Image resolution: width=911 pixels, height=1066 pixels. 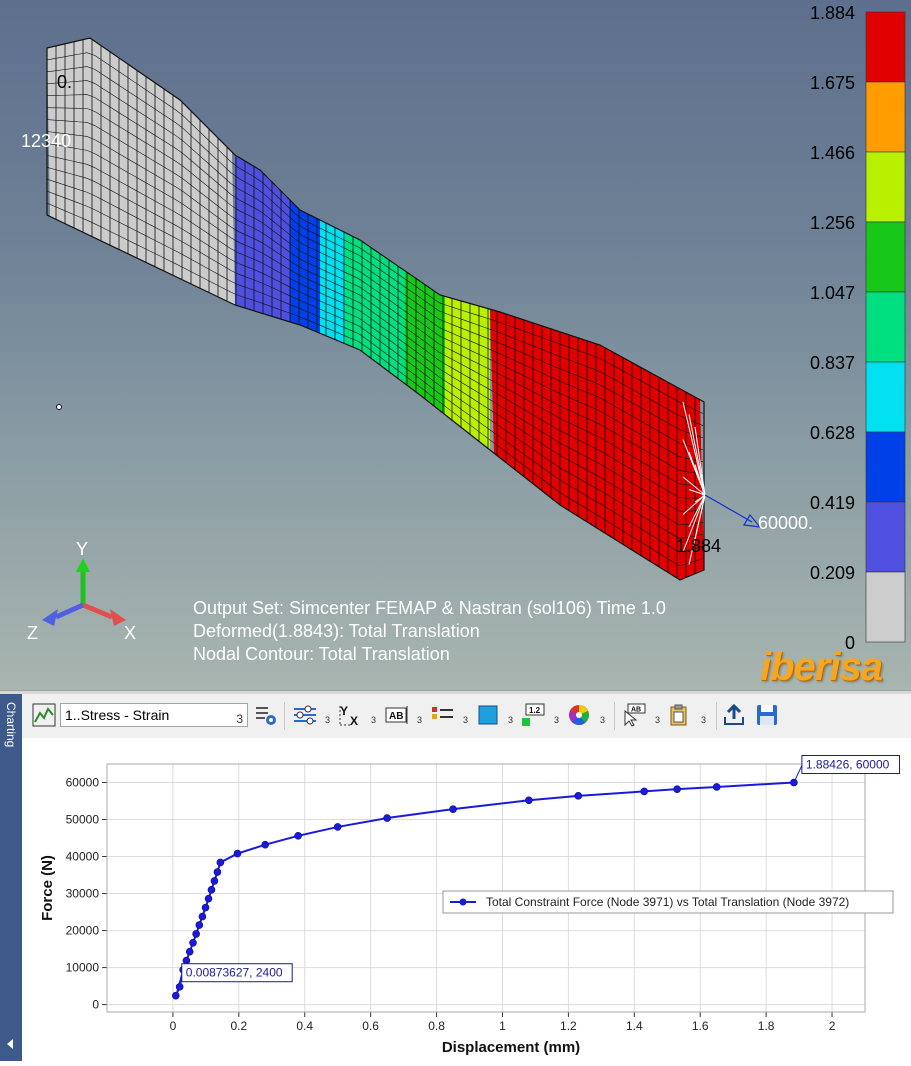 I want to click on save-icon, so click(x=767, y=715).